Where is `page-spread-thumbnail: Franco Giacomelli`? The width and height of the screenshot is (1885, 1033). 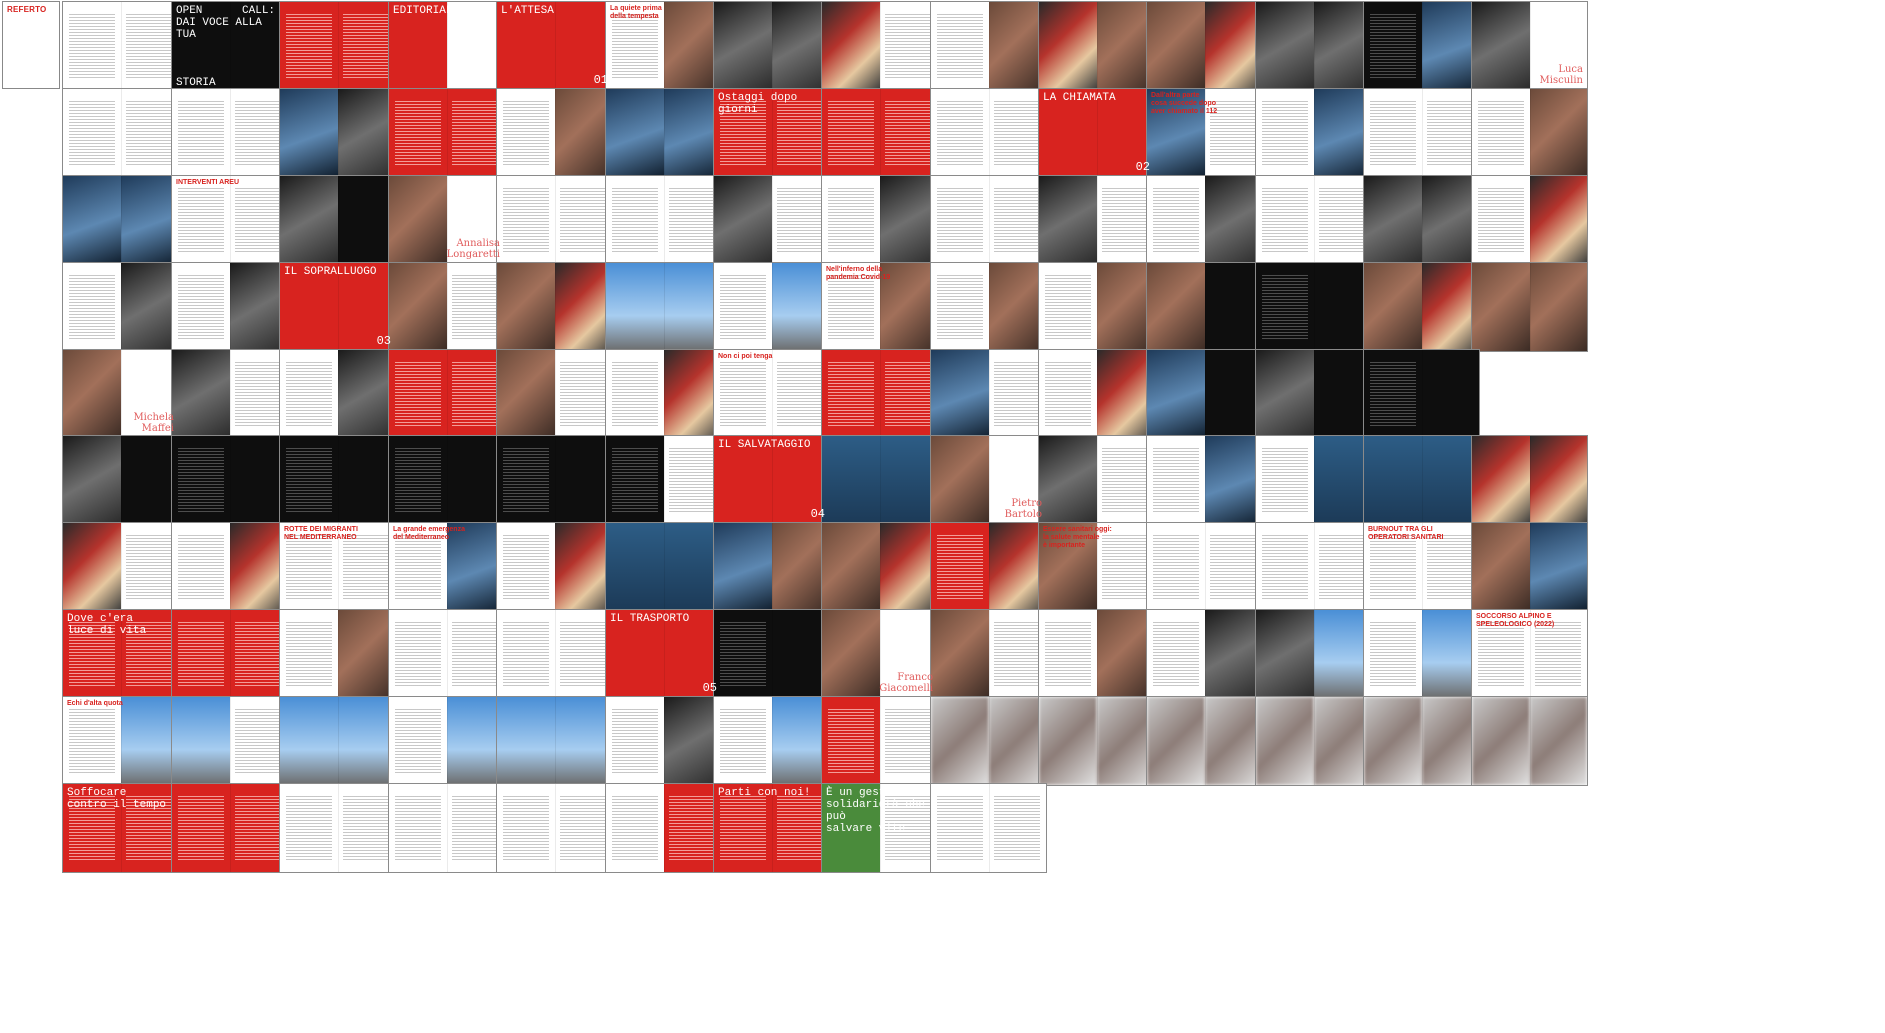 page-spread-thumbnail: Franco Giacomelli is located at coordinates (879, 654).